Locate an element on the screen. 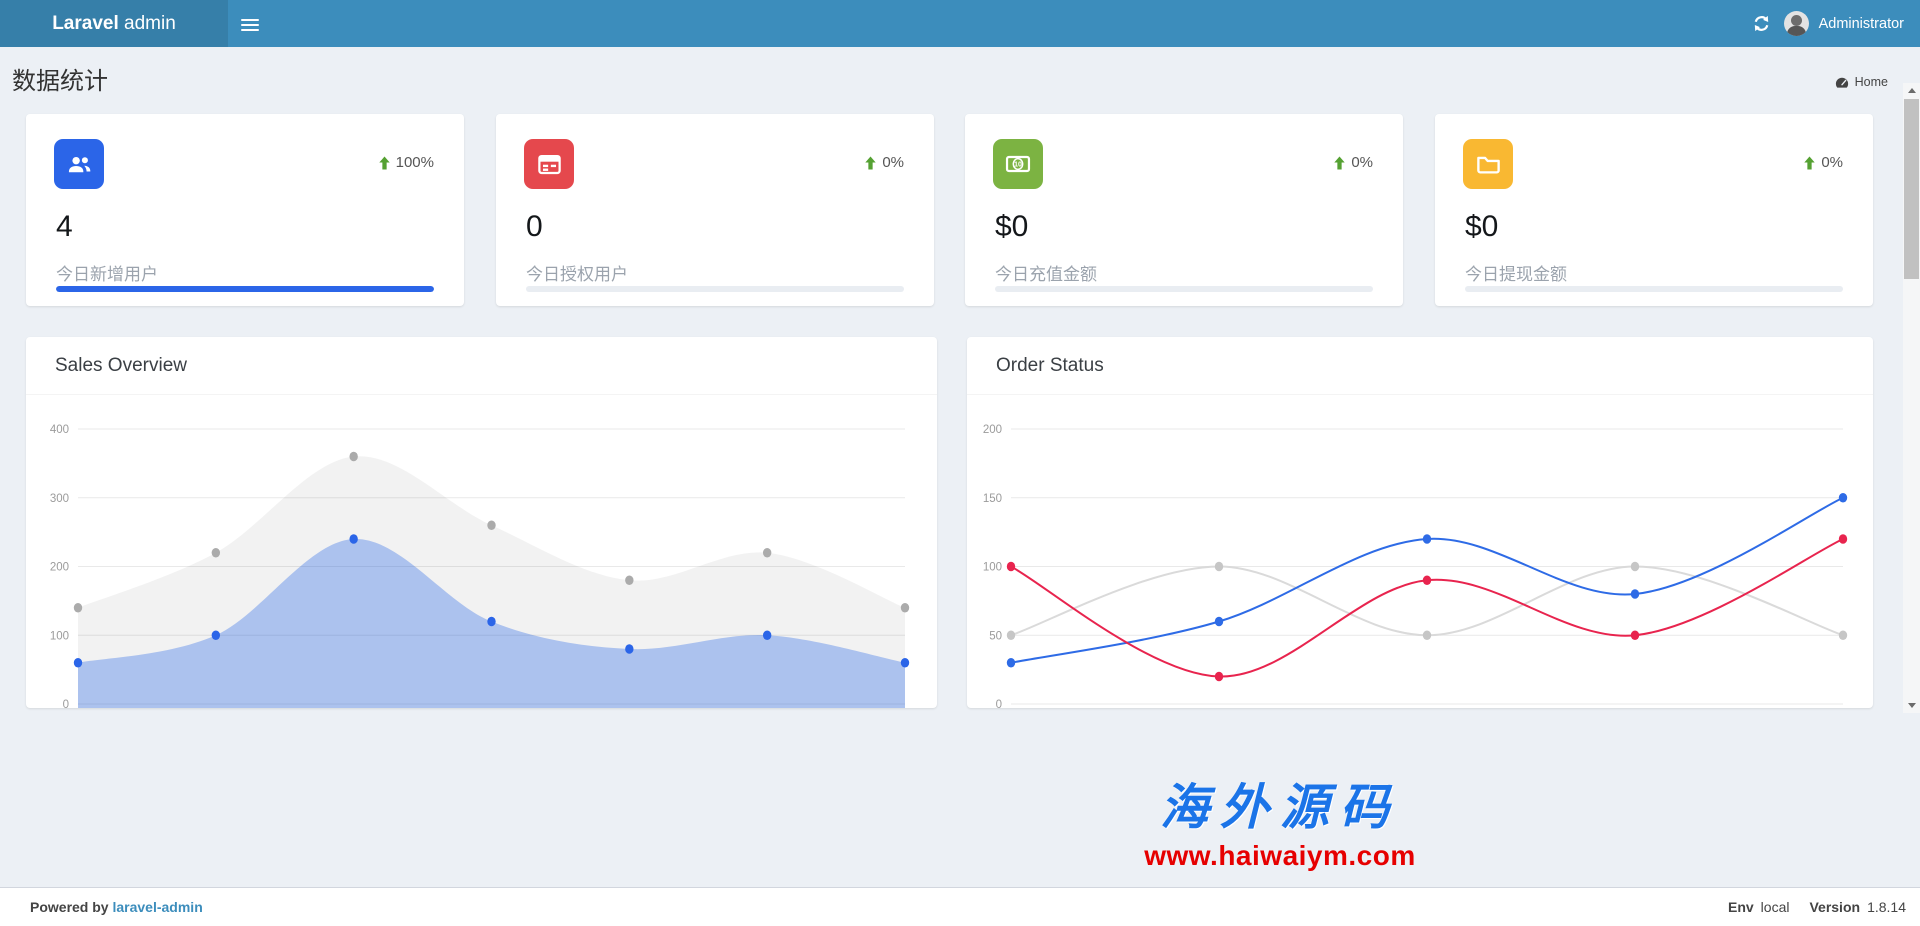 Image resolution: width=1920 pixels, height=926 pixels. id-card-icon is located at coordinates (549, 164).